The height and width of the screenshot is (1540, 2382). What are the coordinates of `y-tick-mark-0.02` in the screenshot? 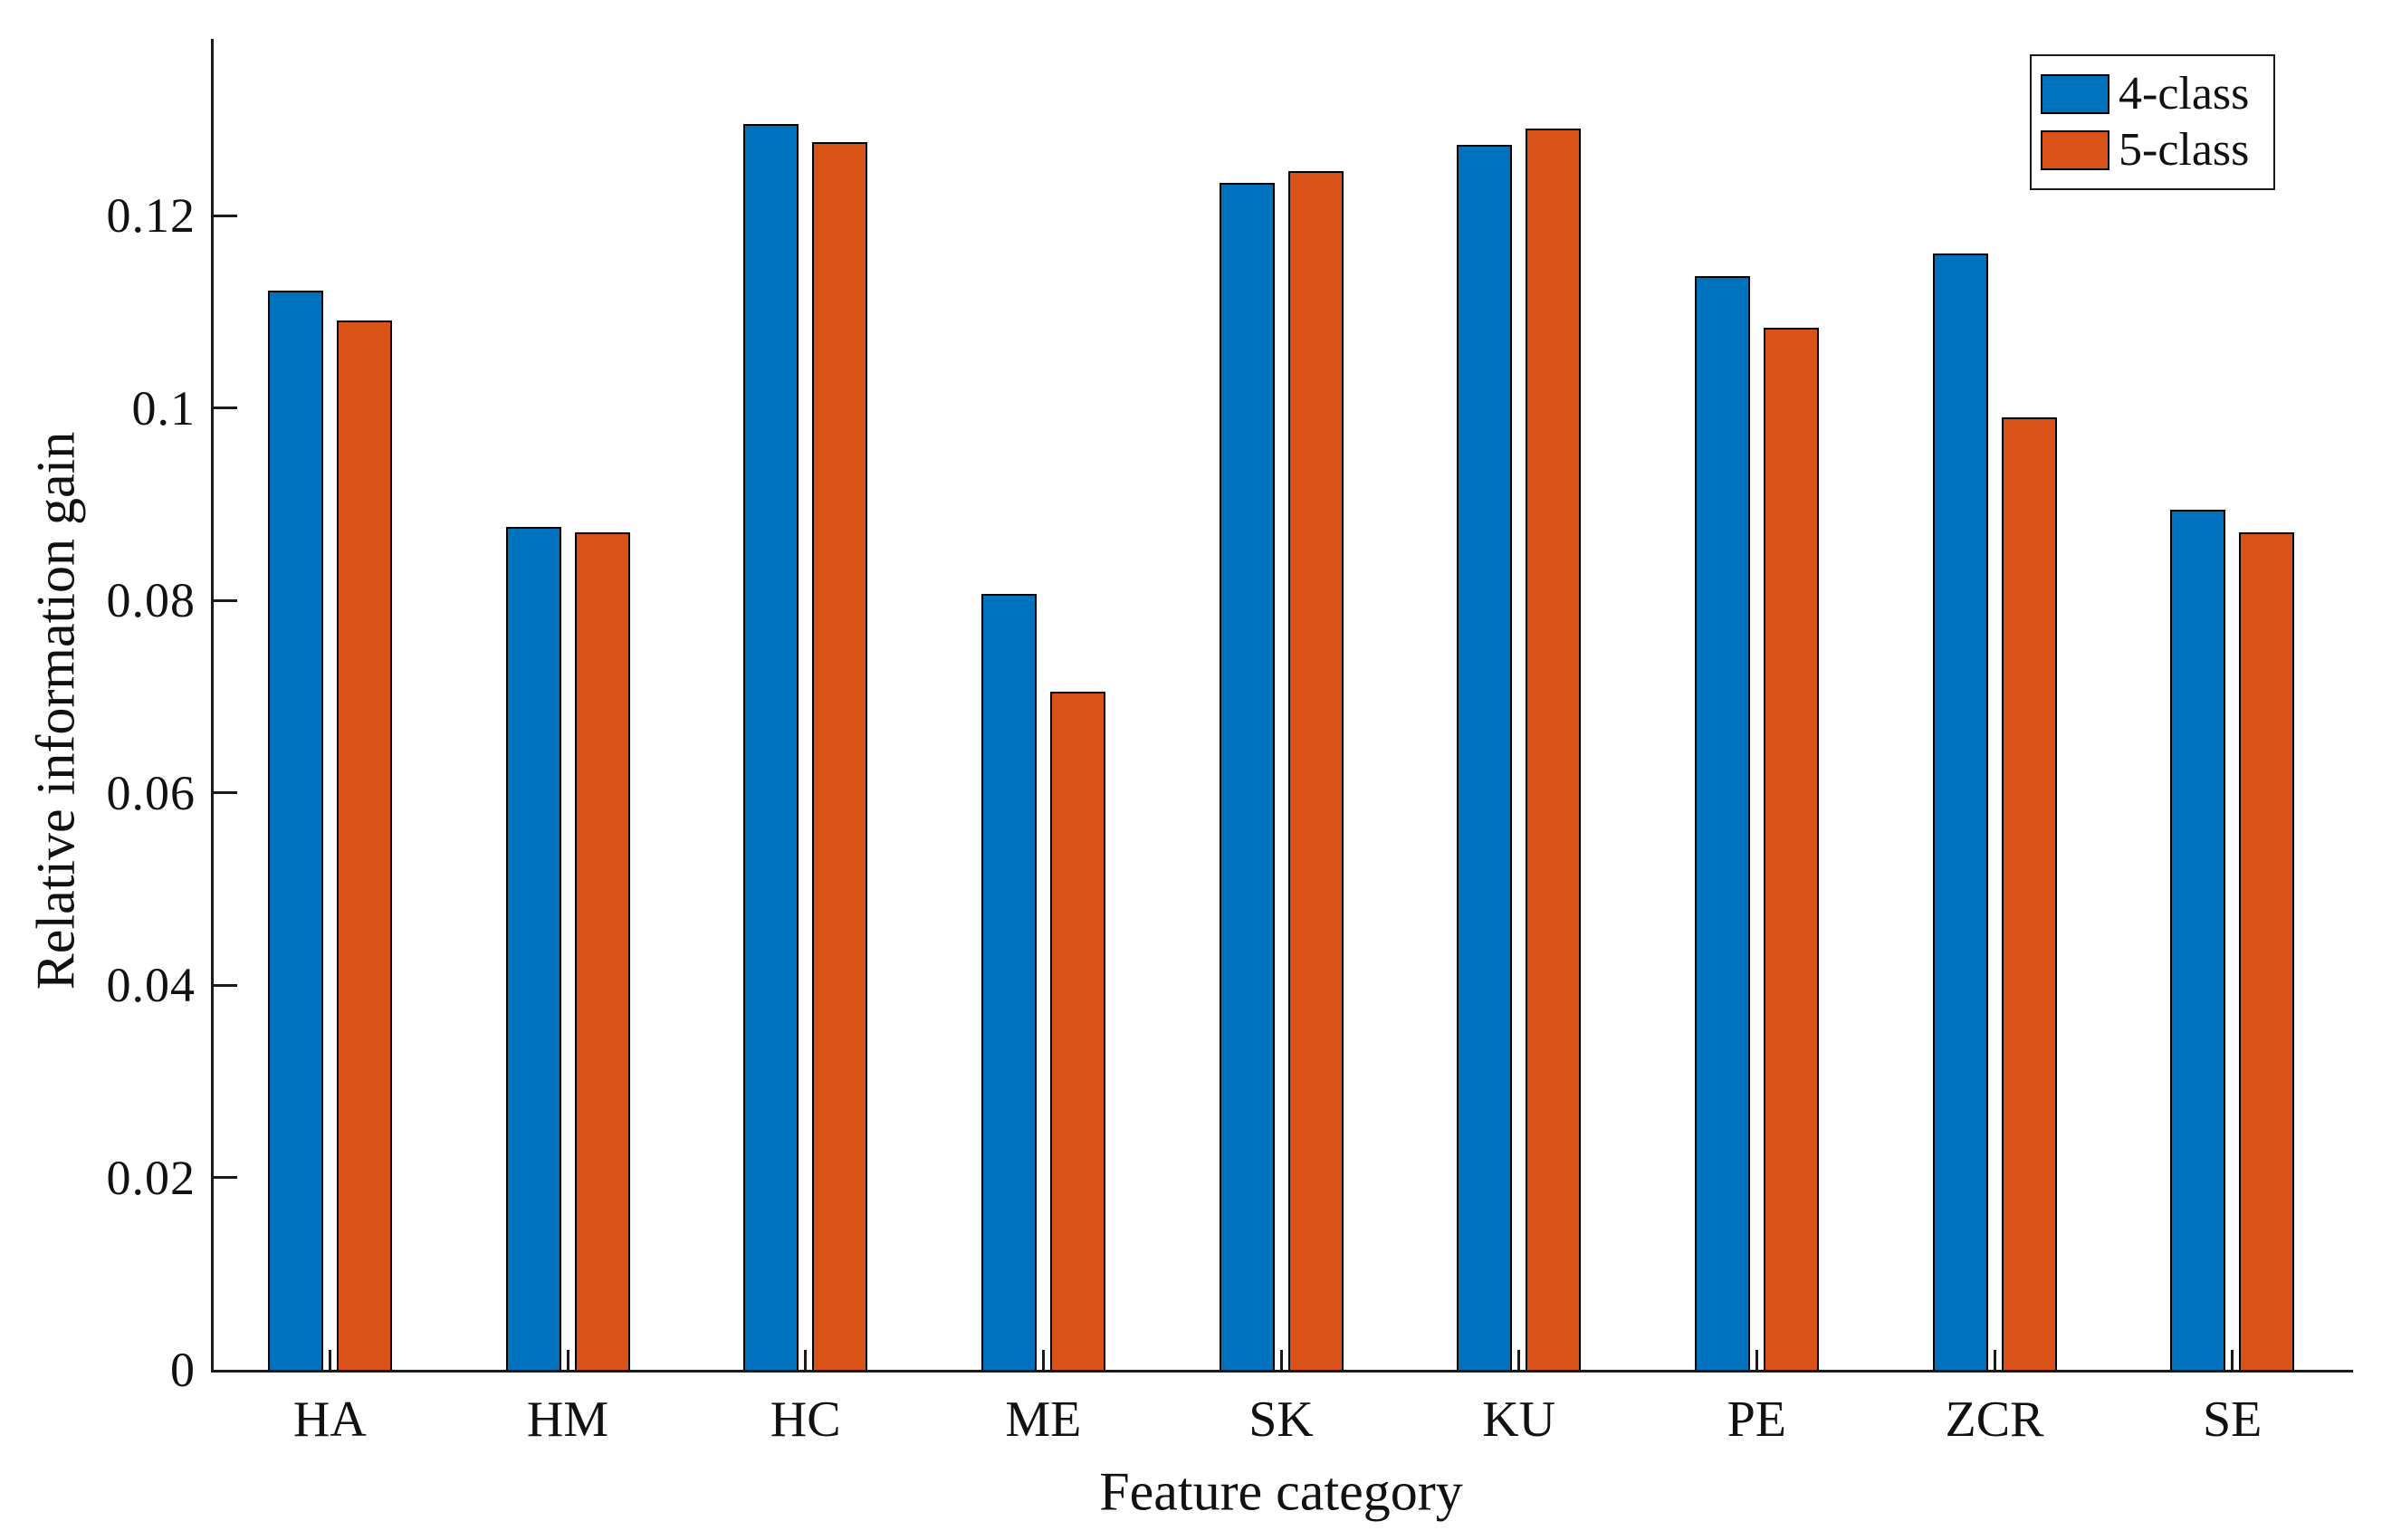 It's located at (225, 1177).